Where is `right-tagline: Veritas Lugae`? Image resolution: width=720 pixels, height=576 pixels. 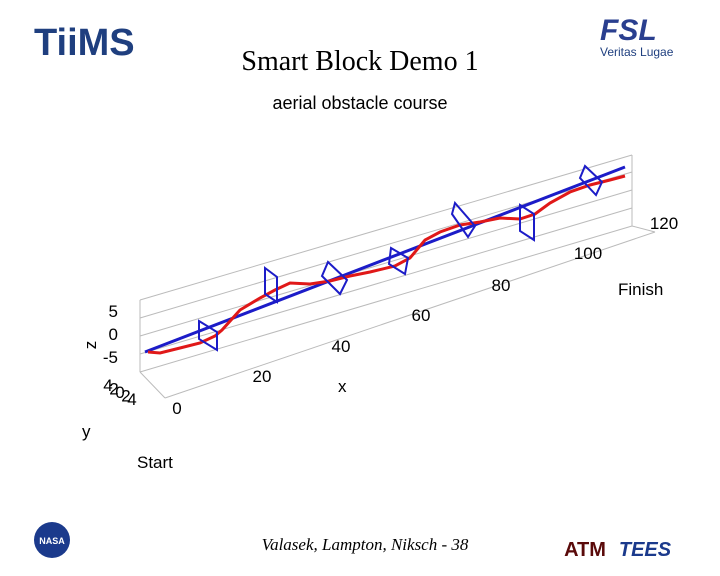
right-tagline: Veritas Lugae is located at coordinates (637, 52).